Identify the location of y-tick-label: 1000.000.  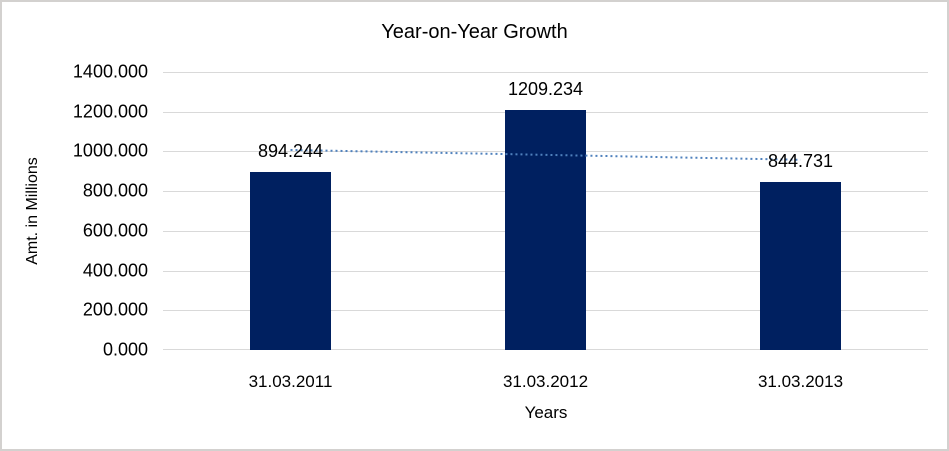
(110, 150).